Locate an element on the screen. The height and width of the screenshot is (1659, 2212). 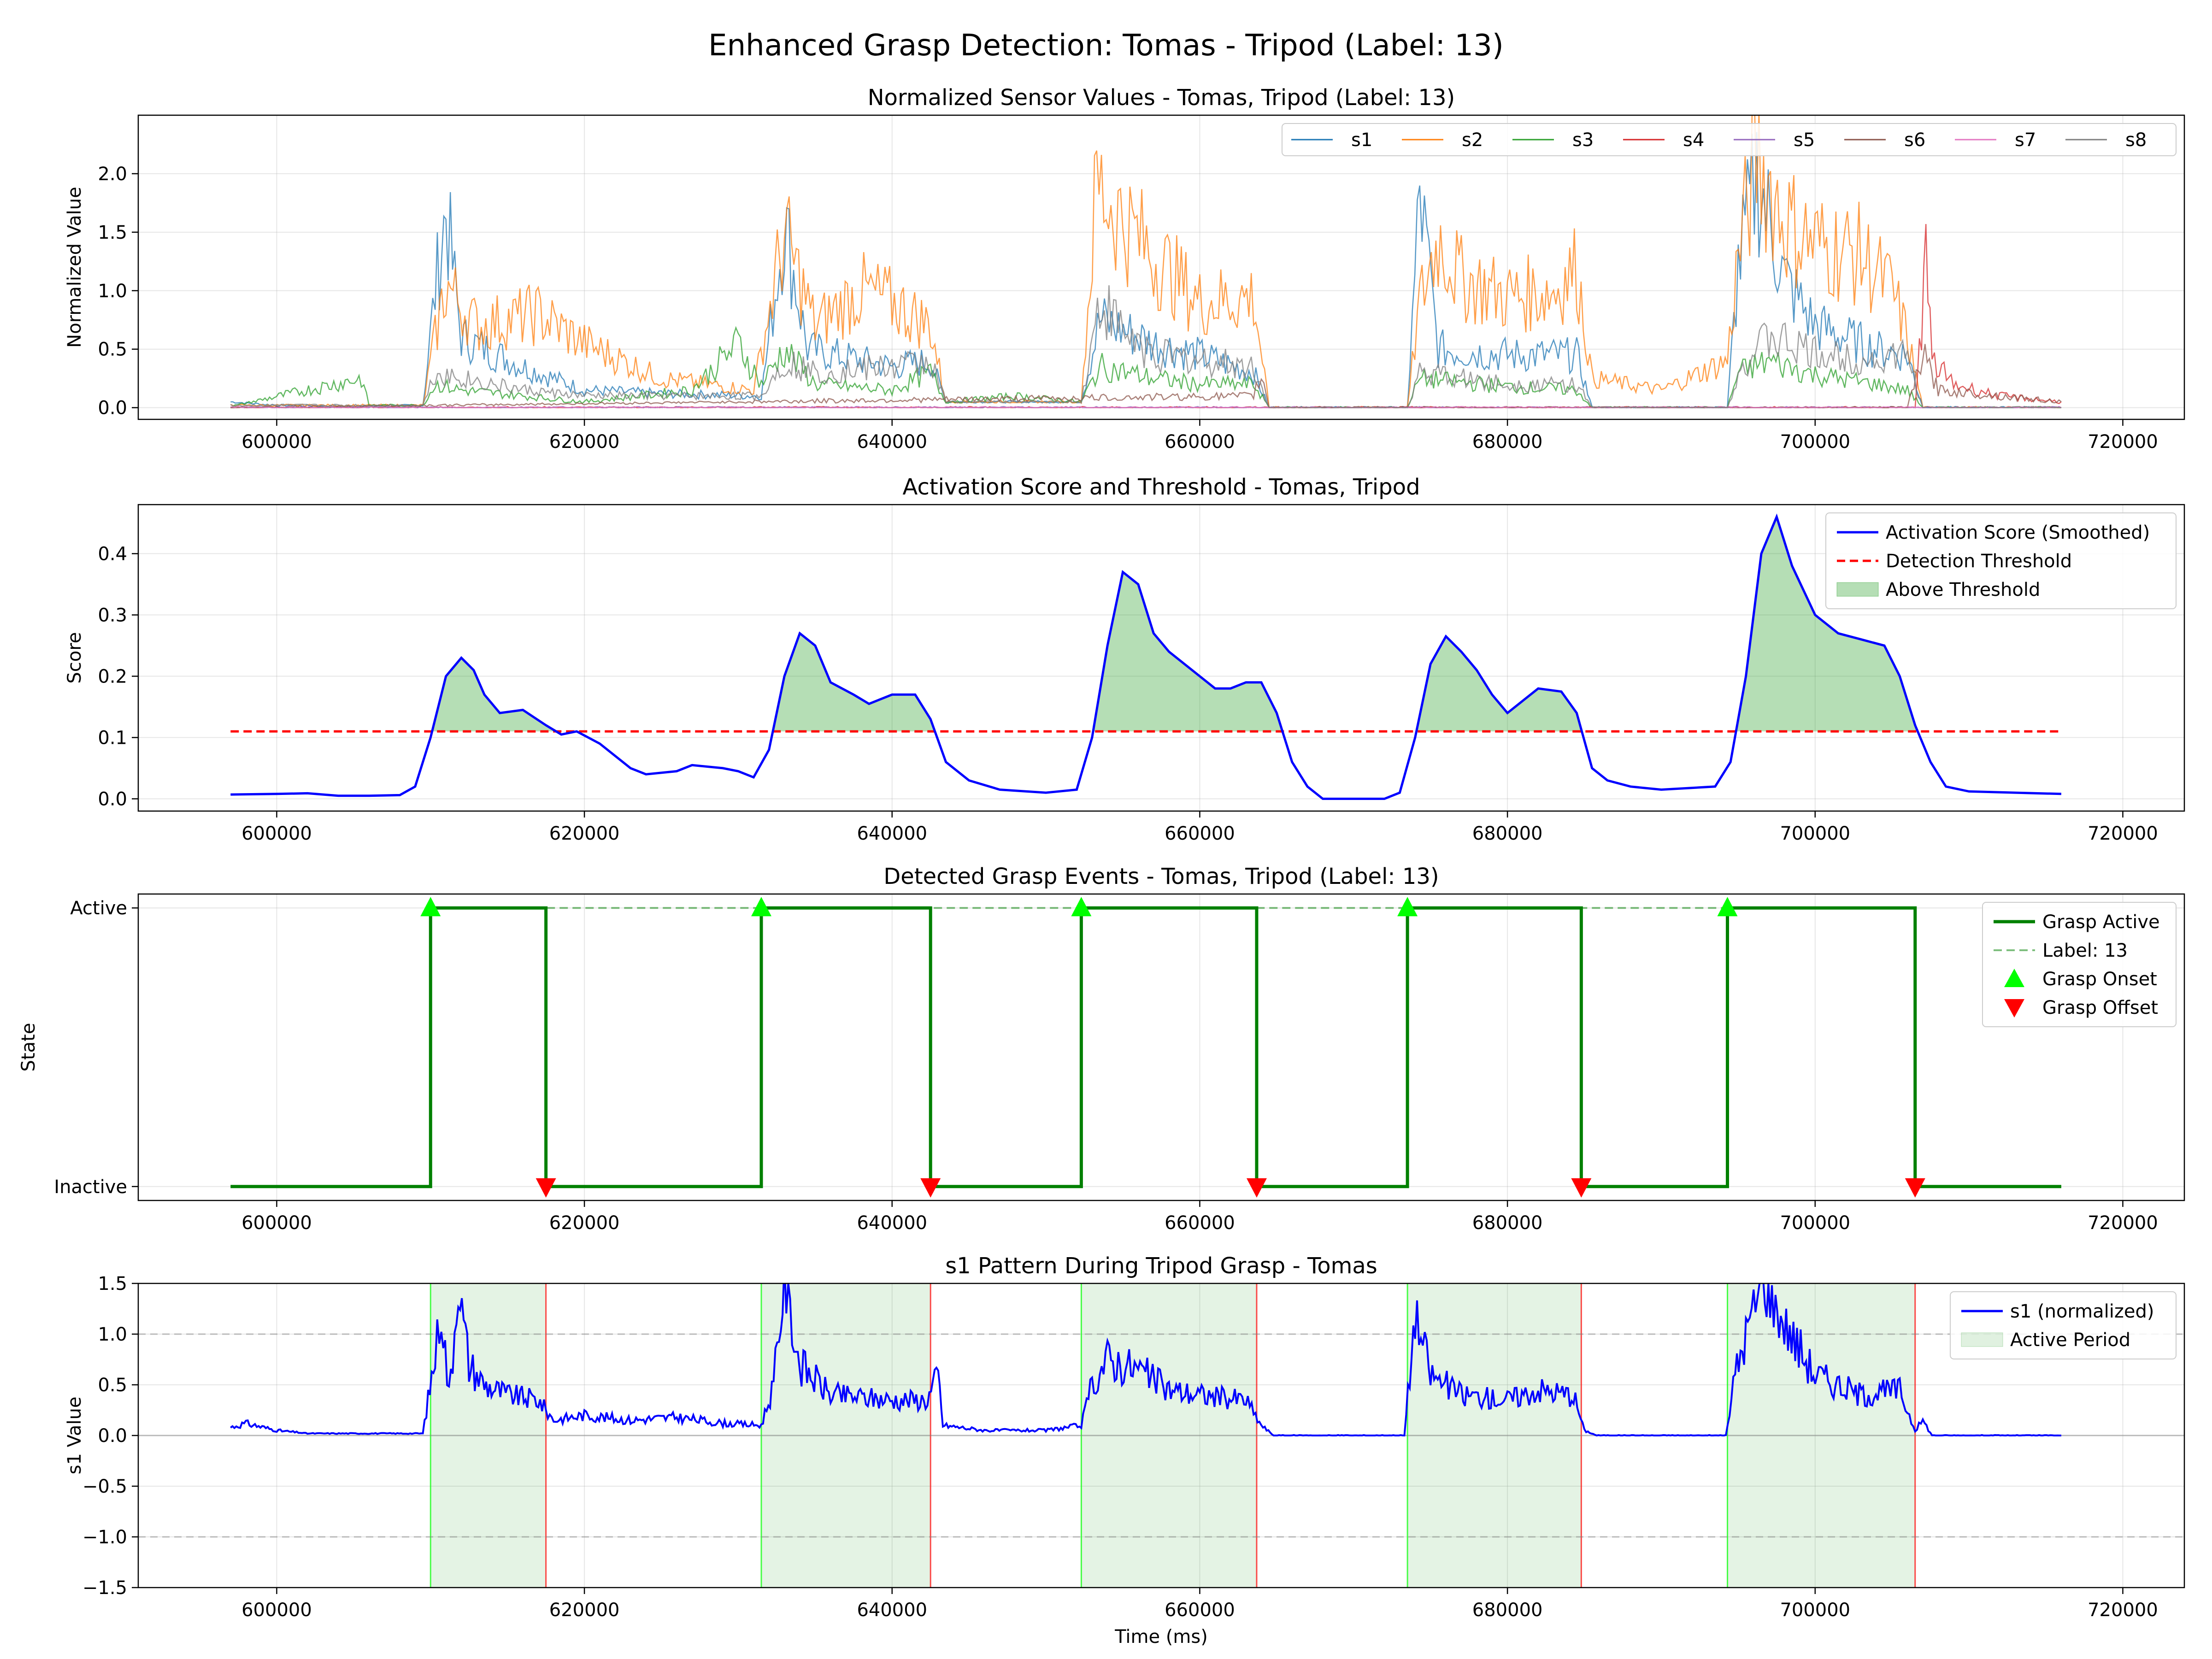
plot-area-events is located at coordinates (1145, 1047).